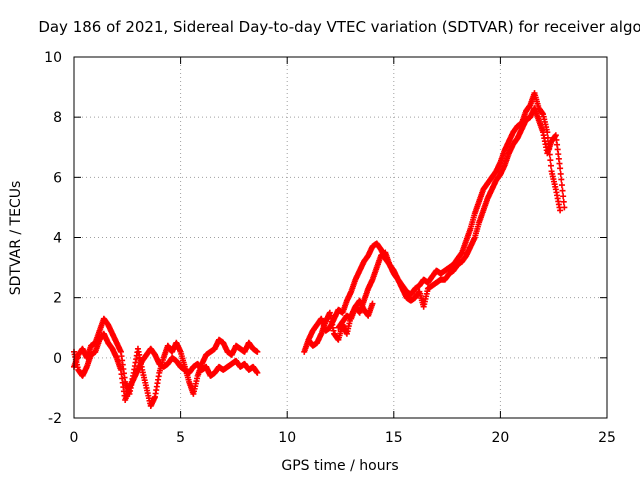  I want to click on x-tick-label: 5, so click(180, 438).